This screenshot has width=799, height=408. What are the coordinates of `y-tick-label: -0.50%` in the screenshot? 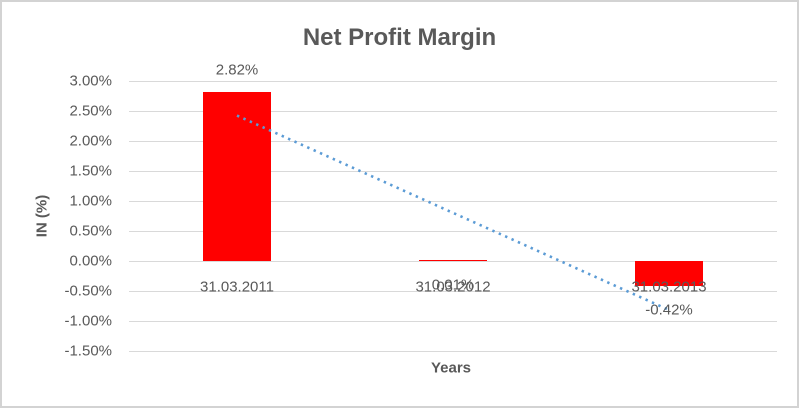 It's located at (88, 291).